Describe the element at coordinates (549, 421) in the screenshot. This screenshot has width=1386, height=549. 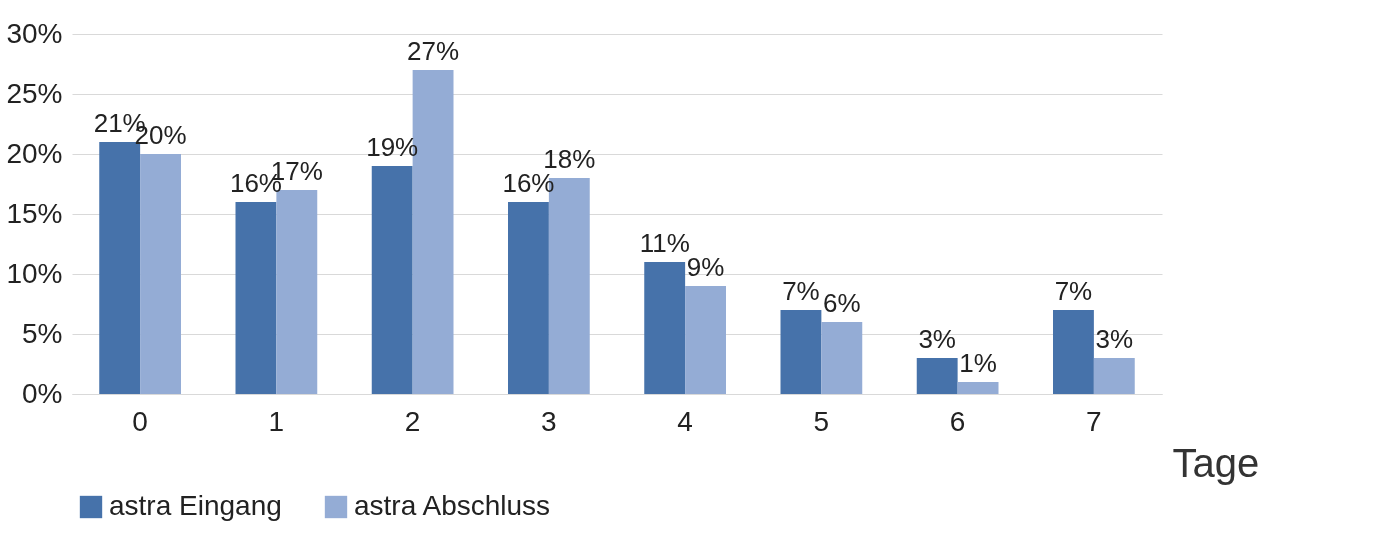
I see `x-tick-label: 3` at that location.